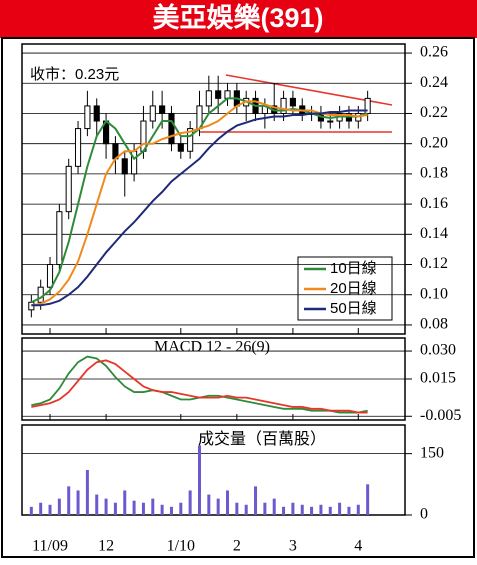  What do you see at coordinates (212, 347) in the screenshot?
I see `macd-title: MACD 12 - 26(9)` at bounding box center [212, 347].